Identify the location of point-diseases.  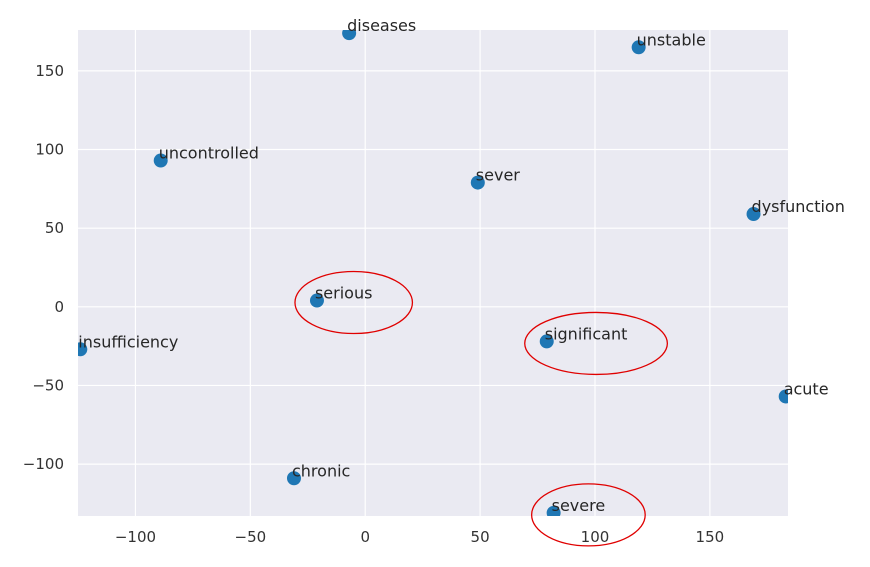
(349, 35).